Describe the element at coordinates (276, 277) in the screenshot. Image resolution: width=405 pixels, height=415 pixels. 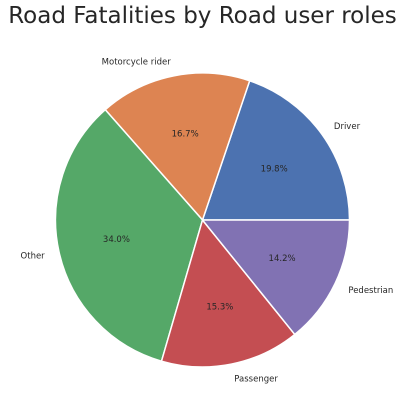
I see `pie-slice-pedestrian` at that location.